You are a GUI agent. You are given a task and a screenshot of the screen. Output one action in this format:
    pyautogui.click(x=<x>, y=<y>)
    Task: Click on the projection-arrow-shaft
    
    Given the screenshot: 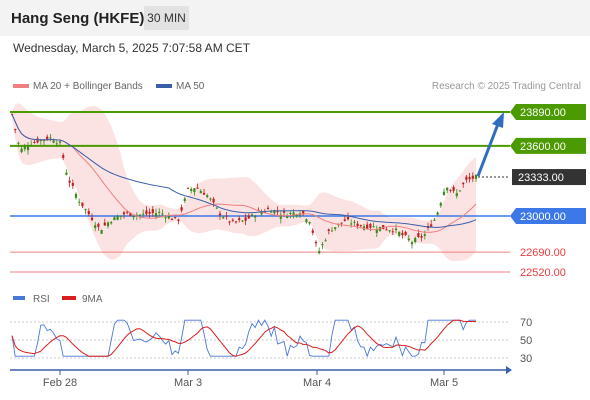 What is the action you would take?
    pyautogui.click(x=488, y=150)
    